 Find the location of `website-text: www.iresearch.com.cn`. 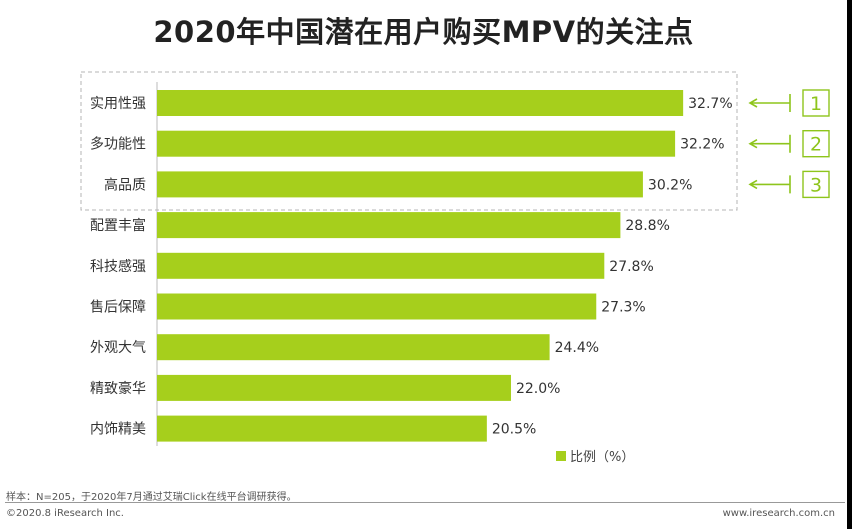

website-text: www.iresearch.com.cn is located at coordinates (778, 513).